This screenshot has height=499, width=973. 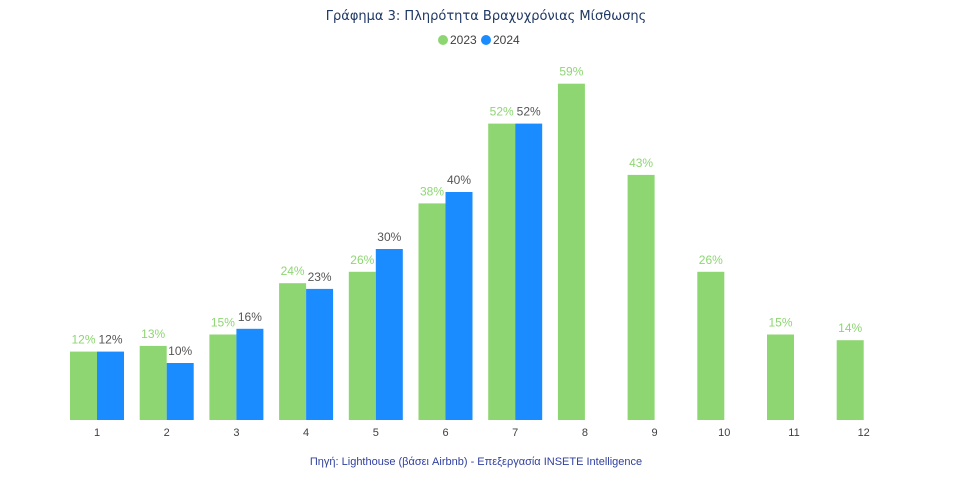 What do you see at coordinates (506, 40) in the screenshot?
I see `legend-label-2024: 2024` at bounding box center [506, 40].